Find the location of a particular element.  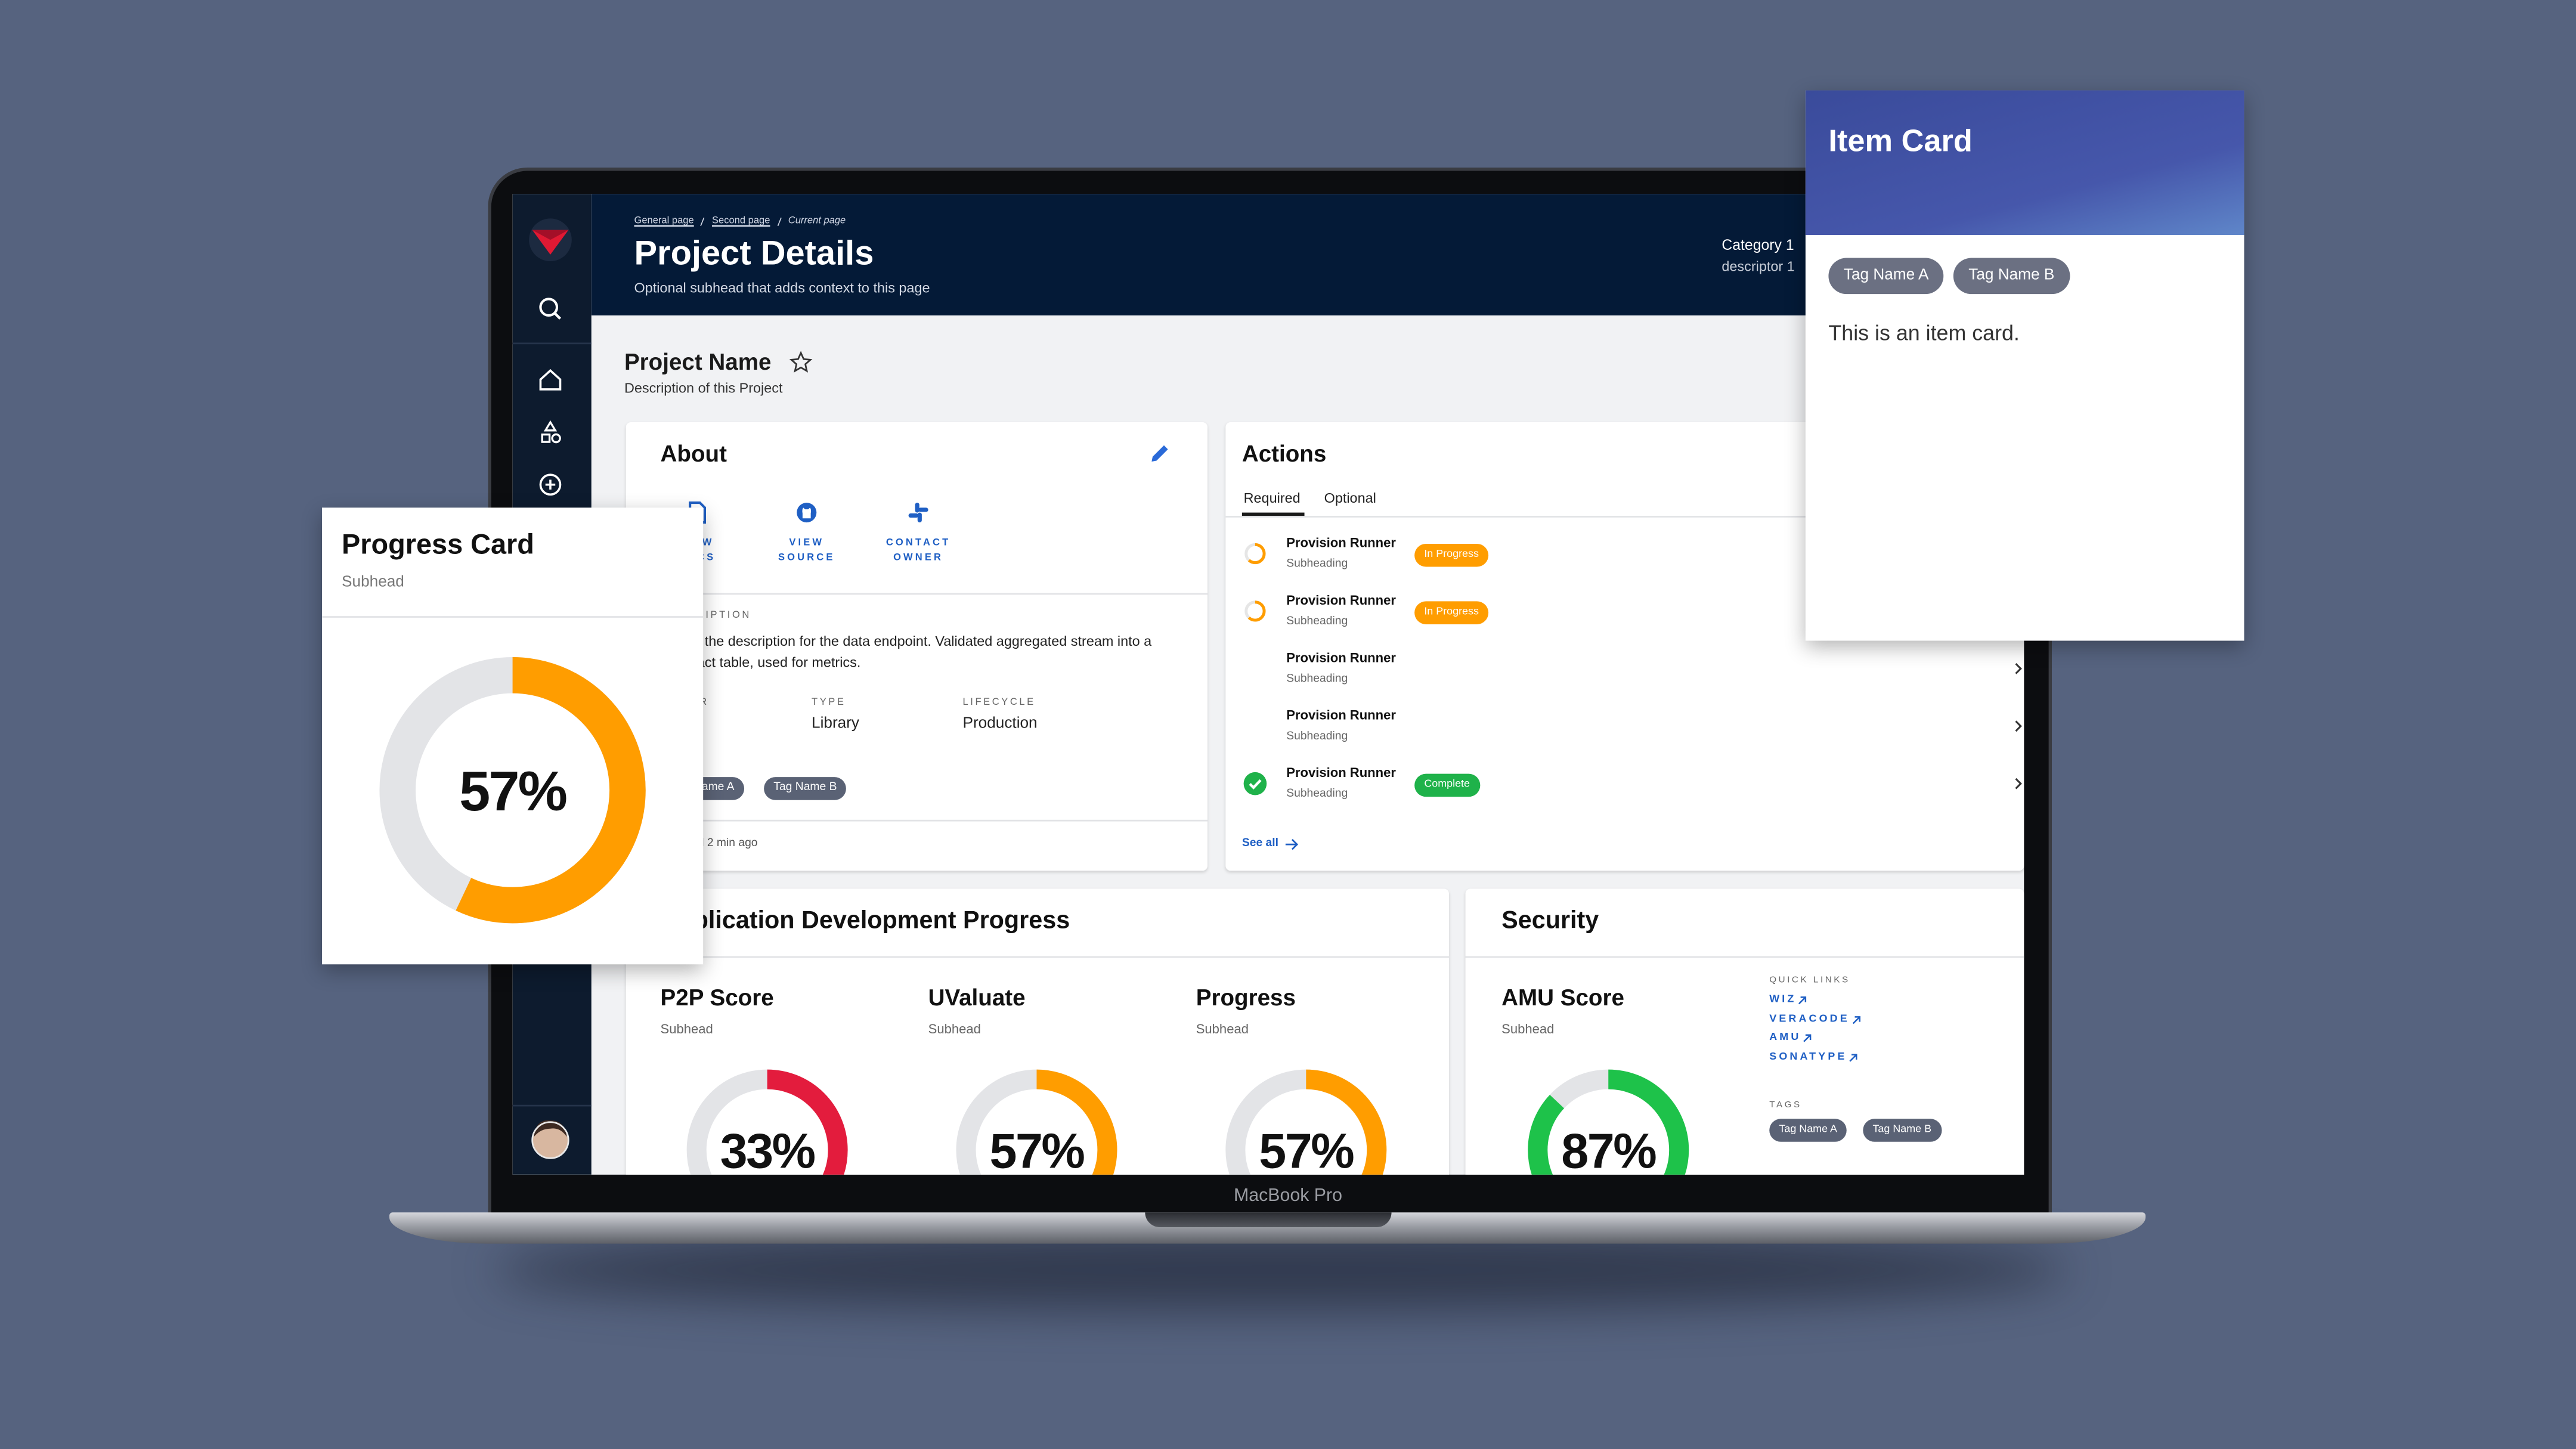

gauge: 57% is located at coordinates (1306, 1122).